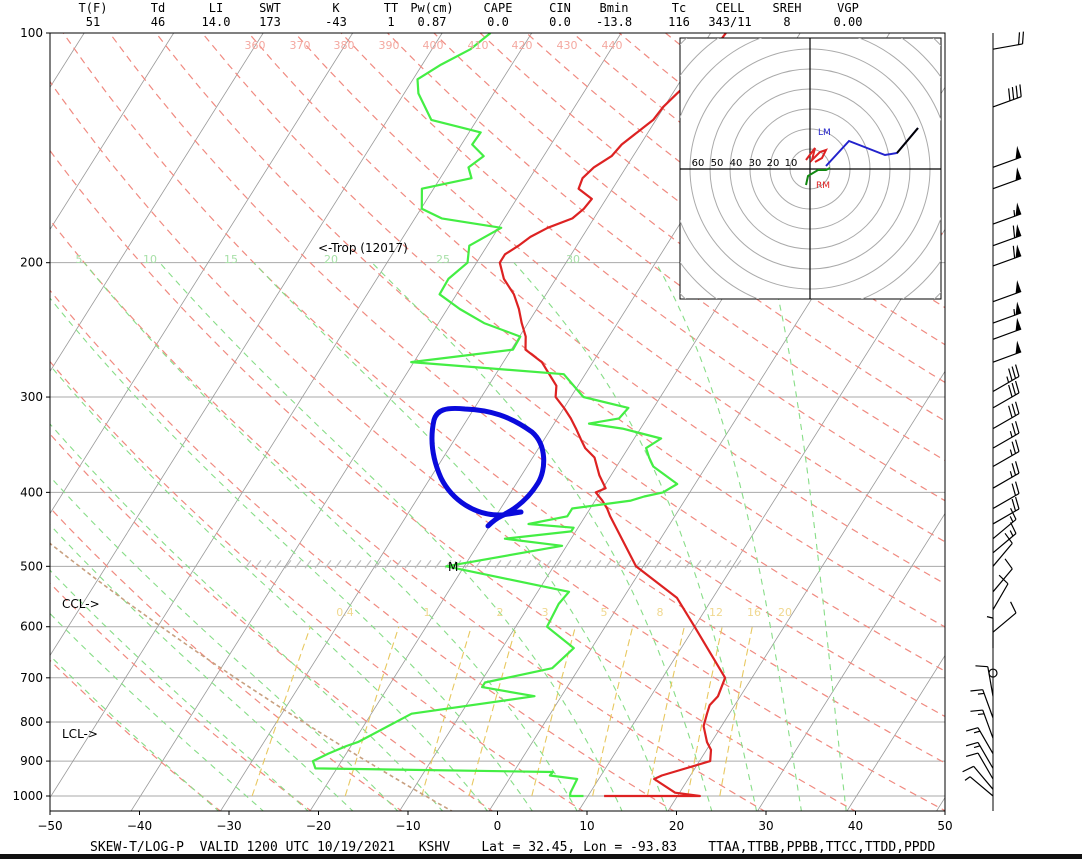 The image size is (1082, 859). What do you see at coordinates (773, 163) in the screenshot?
I see `hodograph-ring-label: 20` at bounding box center [773, 163].